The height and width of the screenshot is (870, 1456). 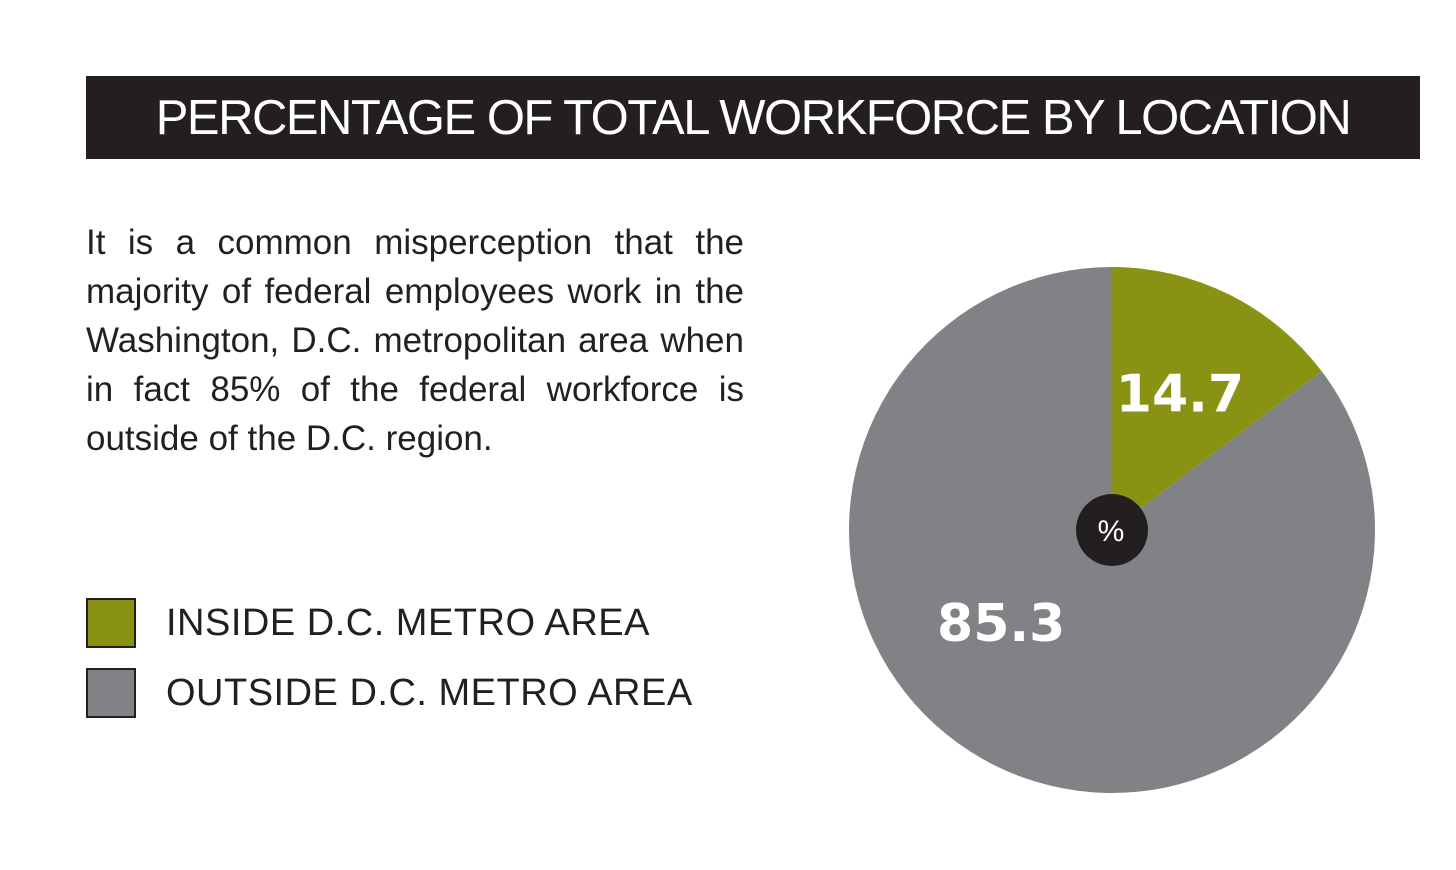 I want to click on legend-label-inside: INSIDE D.C. METRO AREA, so click(x=408, y=622).